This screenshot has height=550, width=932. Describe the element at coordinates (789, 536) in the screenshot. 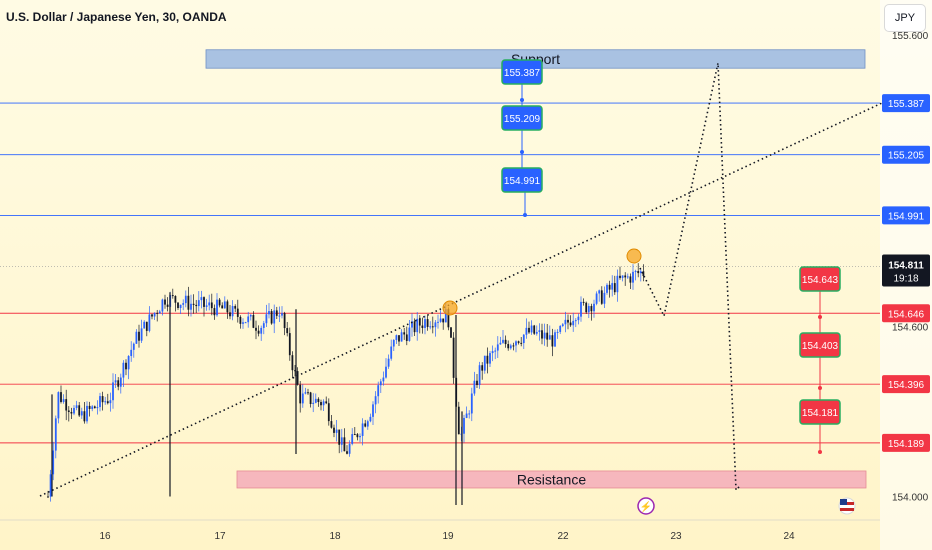

I see `x-tick-label: 24` at that location.